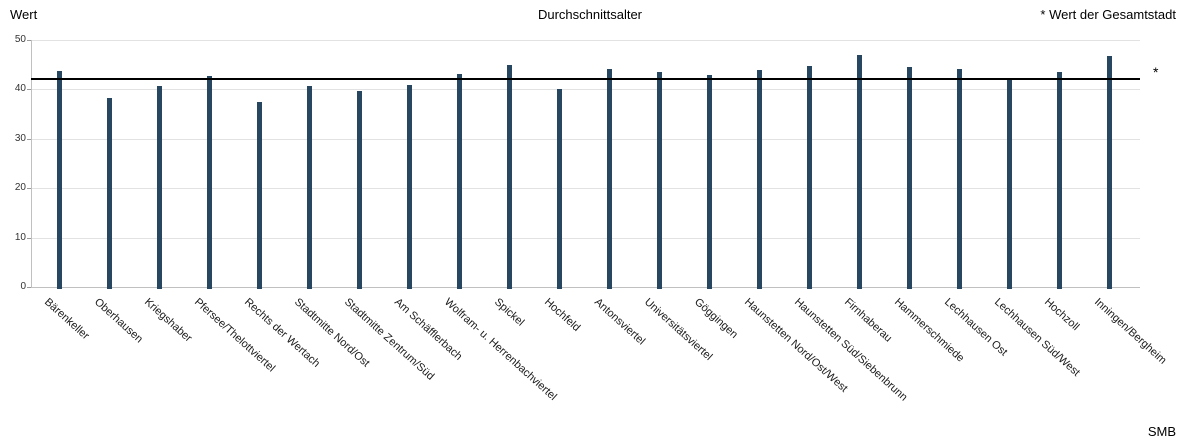  I want to click on x-axis-label: Hochzoll, so click(1061, 315).